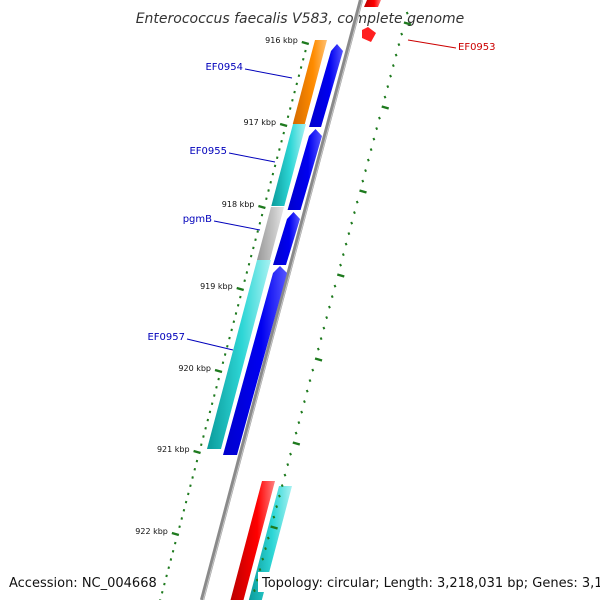 This screenshot has width=600, height=600. Describe the element at coordinates (238, 204) in the screenshot. I see `ruler-tick-label: 918 kbp` at that location.